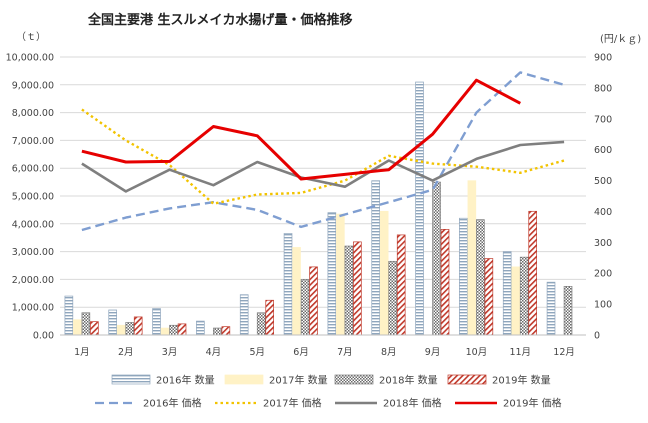 This screenshot has height=423, width=648. Describe the element at coordinates (603, 181) in the screenshot. I see `y-right-tick-label: 500` at that location.